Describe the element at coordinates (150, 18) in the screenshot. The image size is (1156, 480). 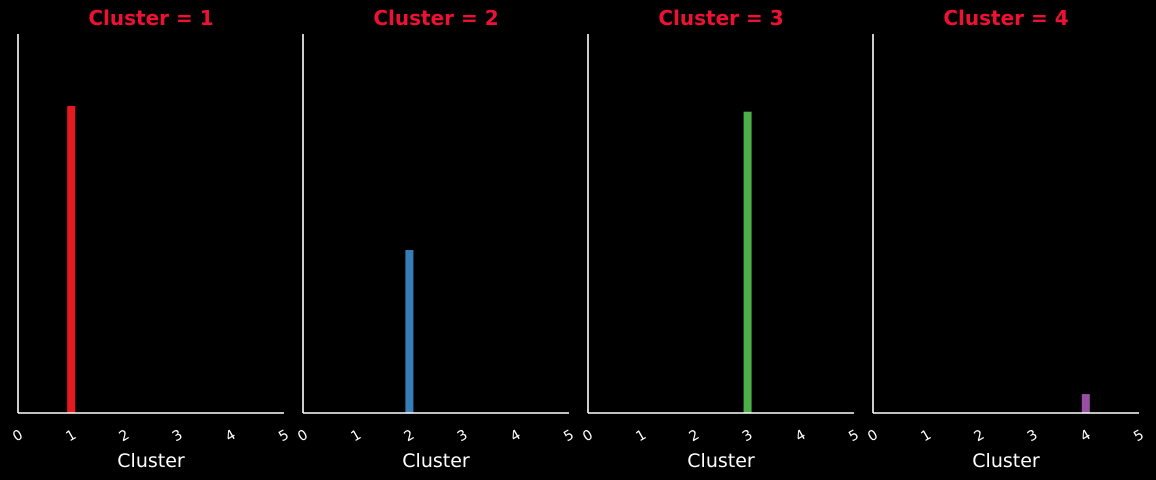
I see `panel-title: Cluster = 1` at that location.